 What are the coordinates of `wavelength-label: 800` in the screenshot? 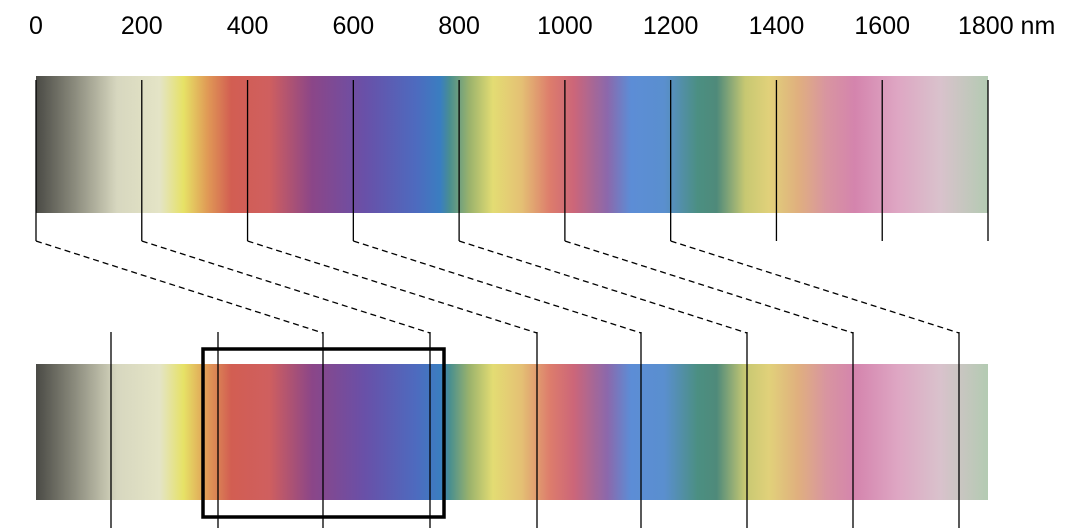 It's located at (459, 26).